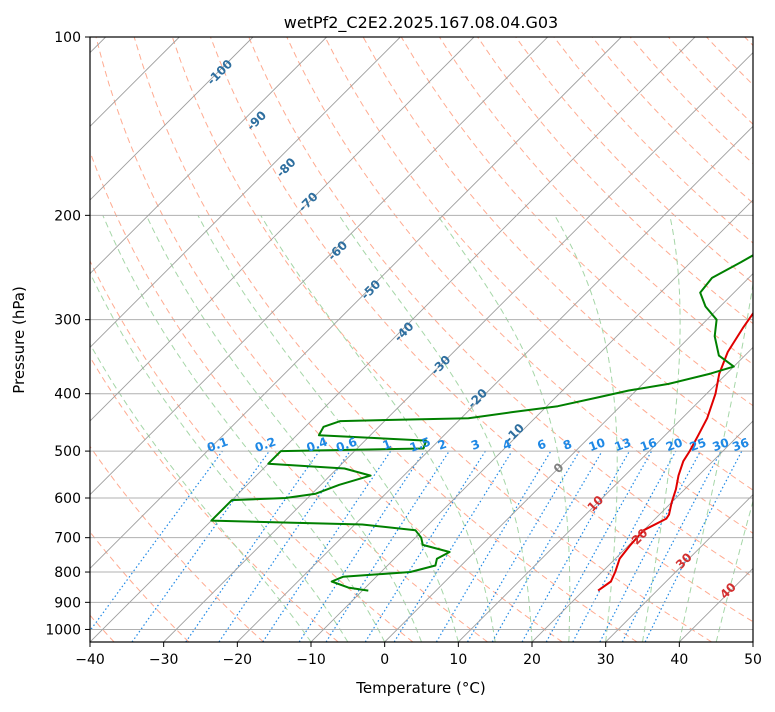 This screenshot has width=775, height=712. Describe the element at coordinates (596, 504) in the screenshot. I see `moist-adiabat-label: 10` at that location.